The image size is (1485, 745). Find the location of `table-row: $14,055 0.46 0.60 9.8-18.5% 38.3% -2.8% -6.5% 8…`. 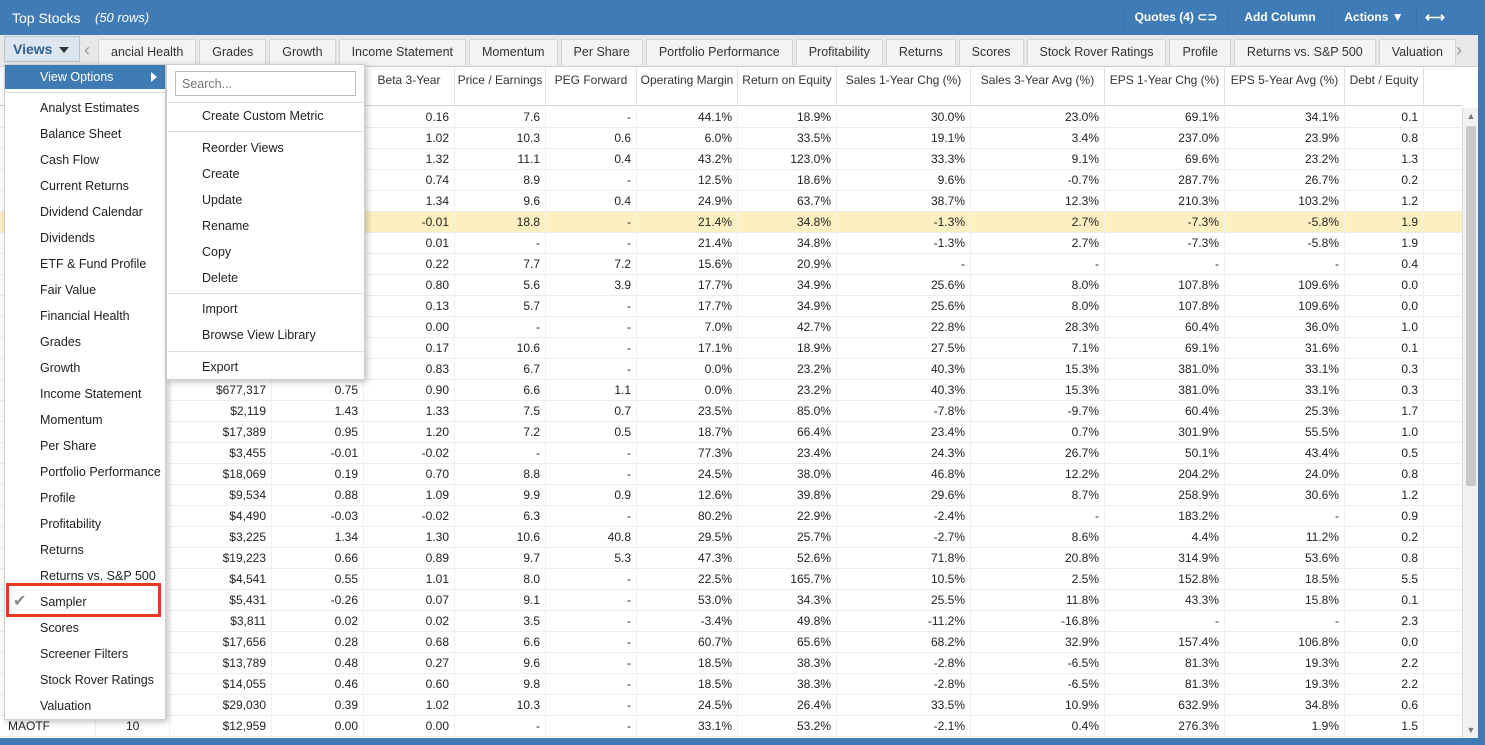

table-row: $14,055 0.46 0.60 9.8-18.5% 38.3% -2.8% -6.5% 8… is located at coordinates (731, 684).